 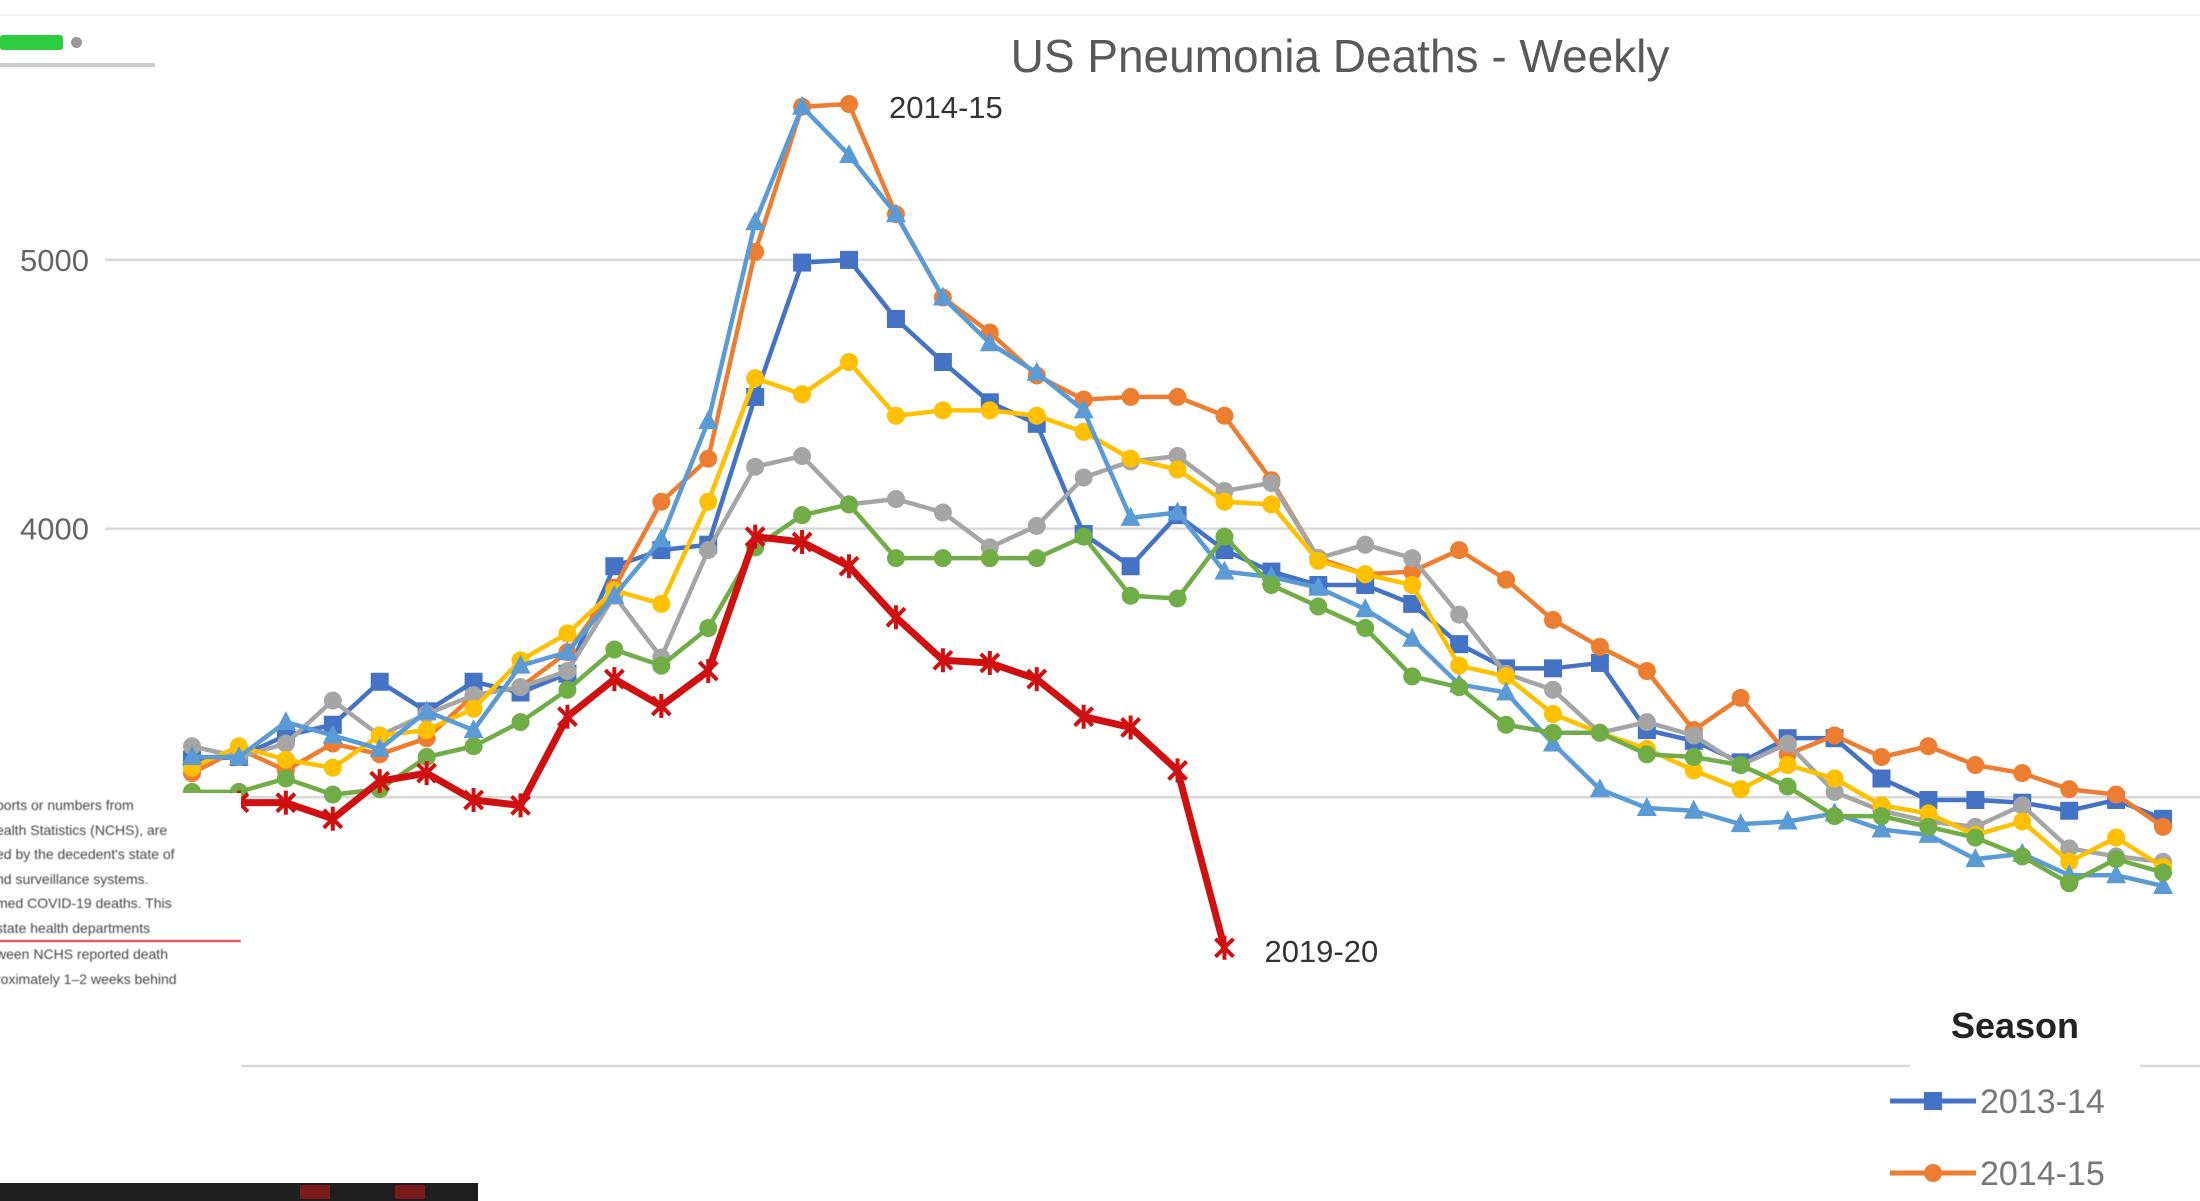 I want to click on chart-title: US Pneumonia Deaths - Weekly, so click(x=1340, y=56).